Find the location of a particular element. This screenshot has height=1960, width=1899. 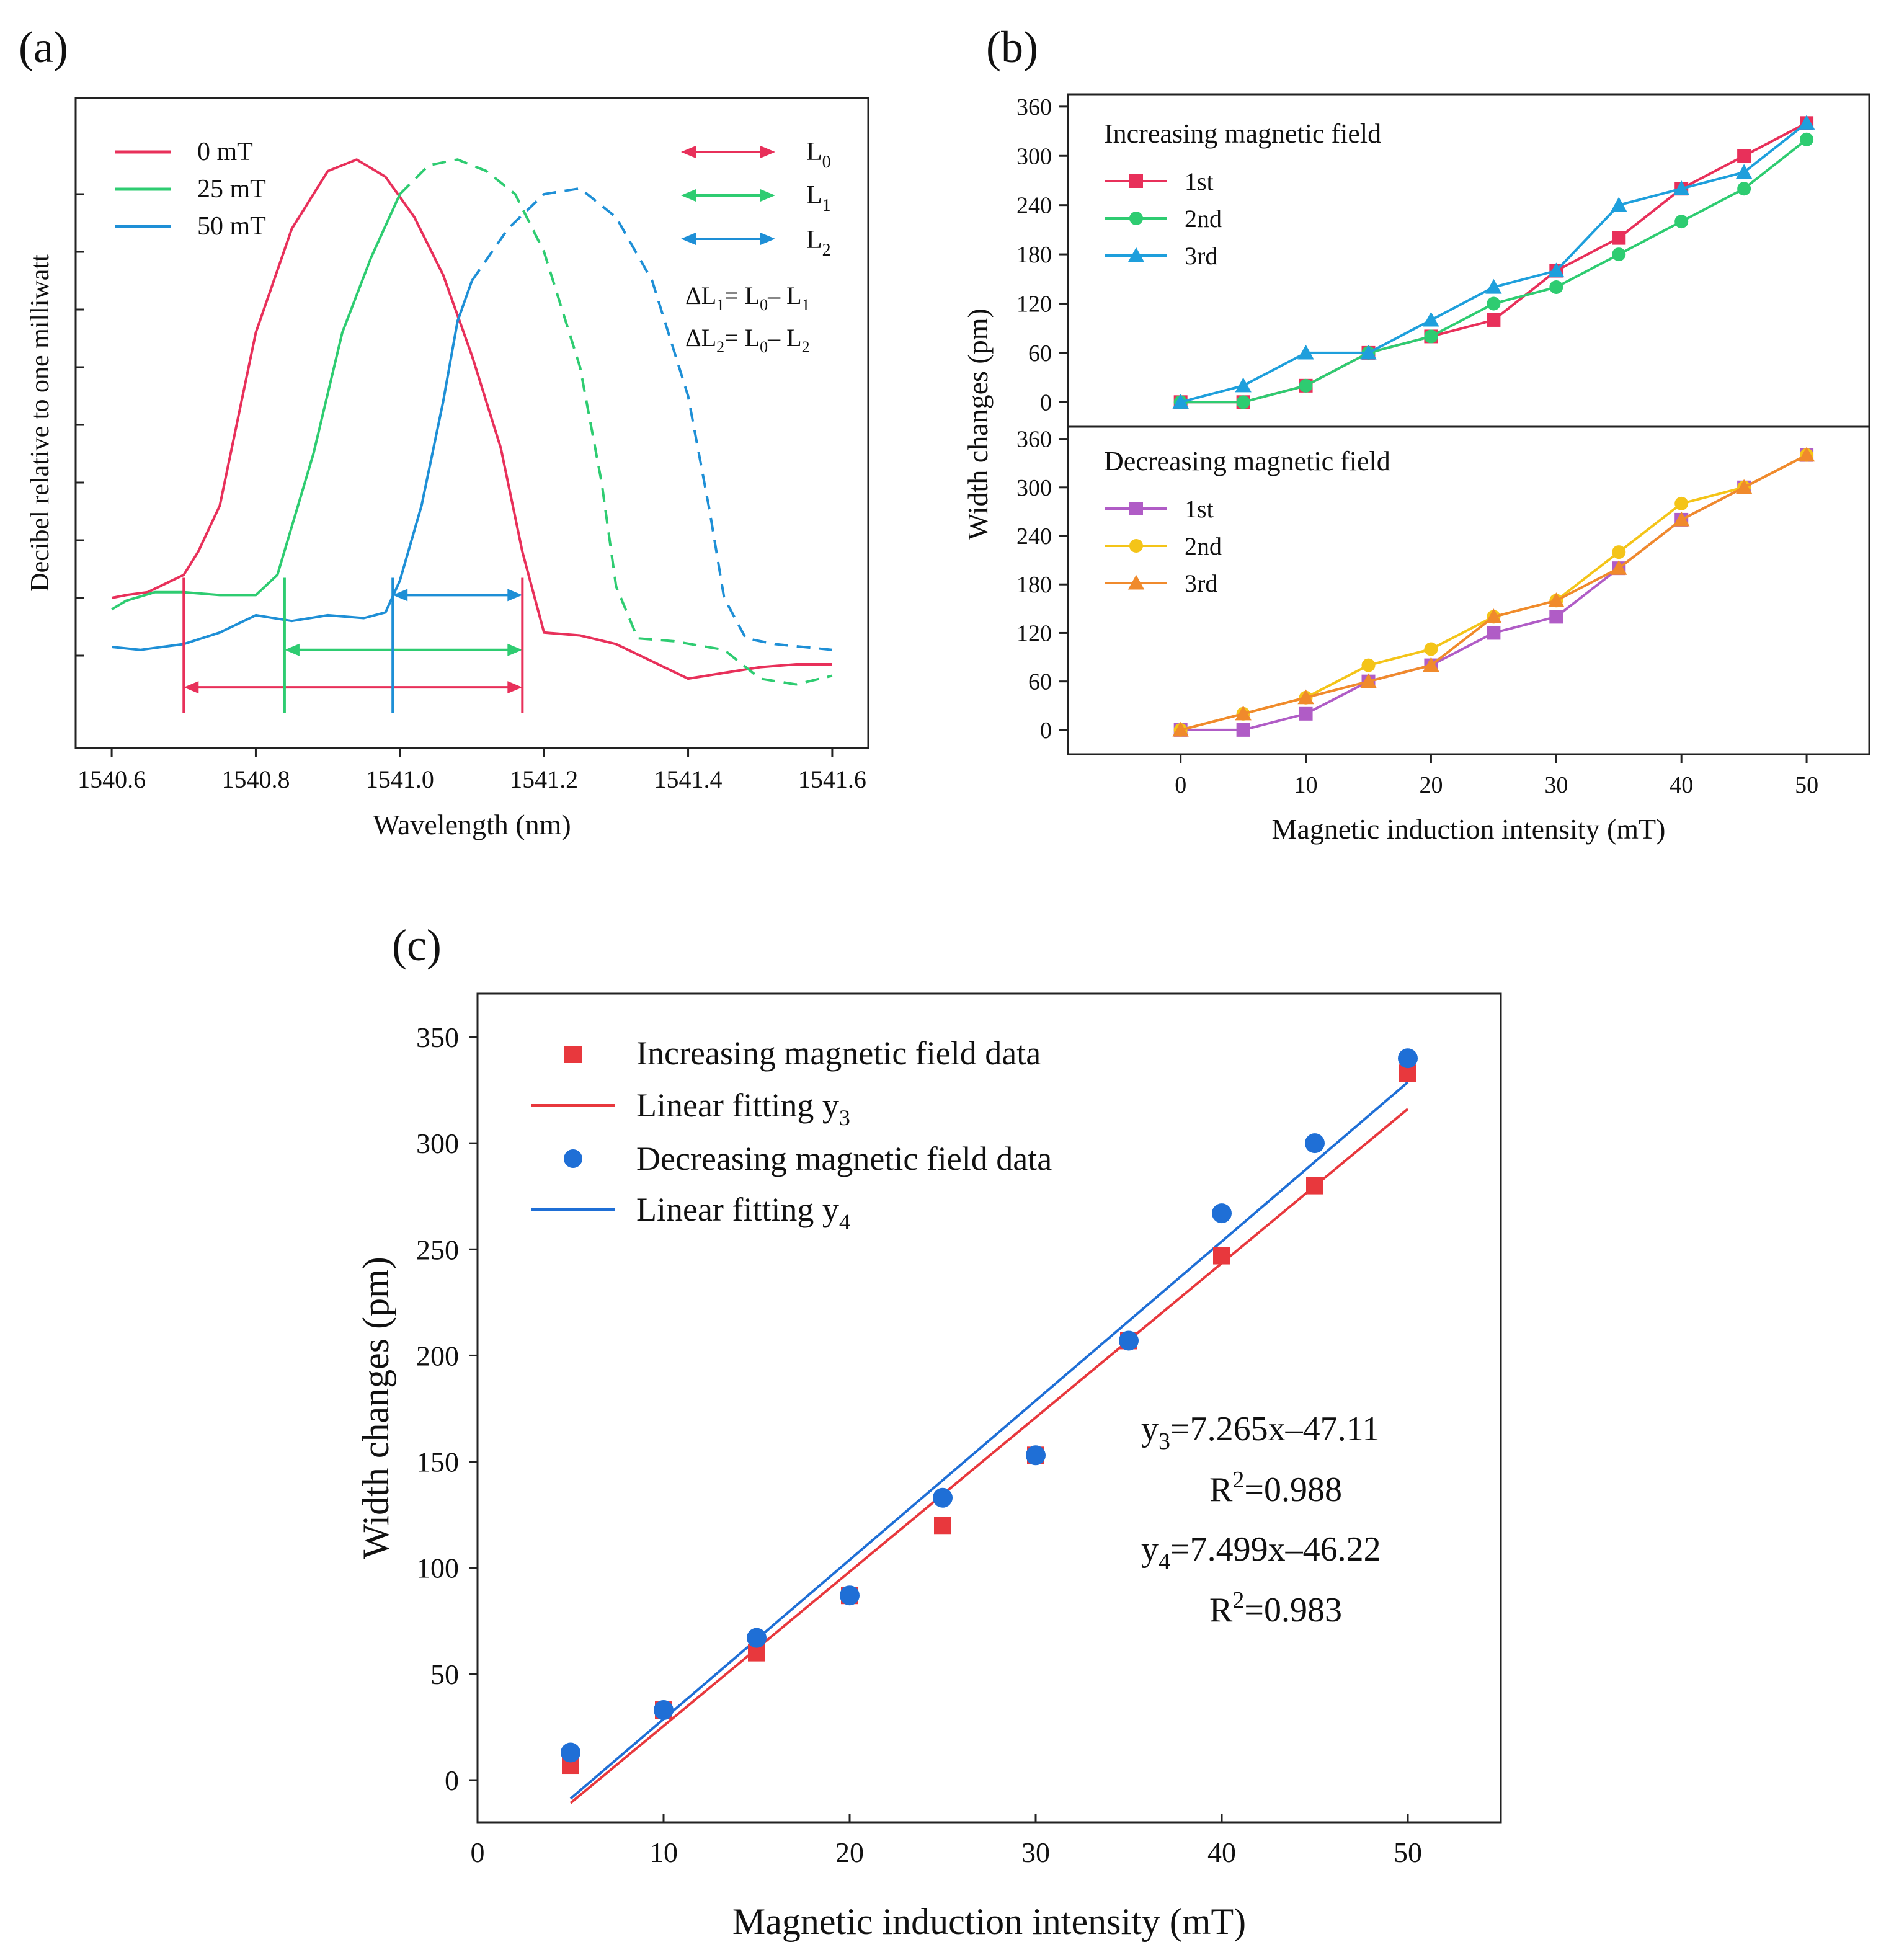

c-ytick-label-1: 50 is located at coordinates (444, 1674).